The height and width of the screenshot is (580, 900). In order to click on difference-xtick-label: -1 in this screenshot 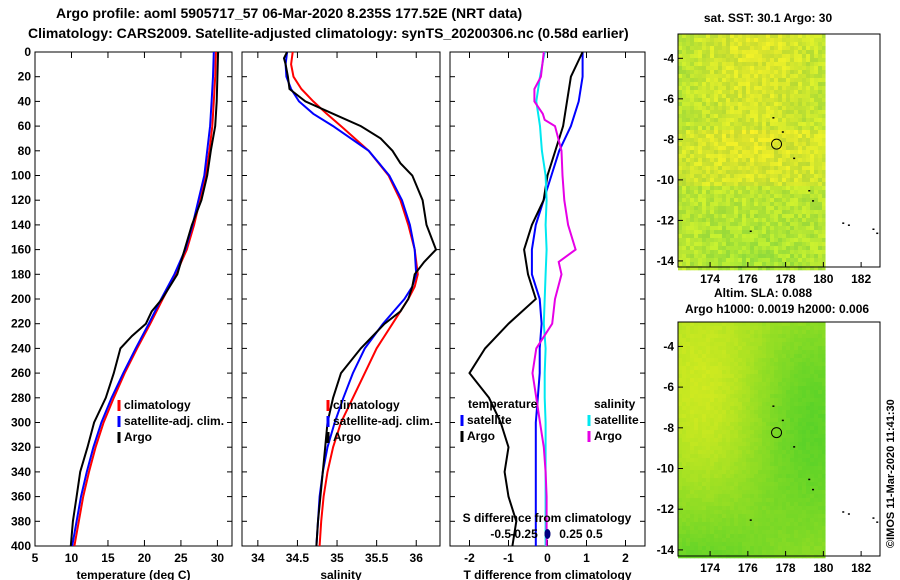, I will do `click(508, 558)`.